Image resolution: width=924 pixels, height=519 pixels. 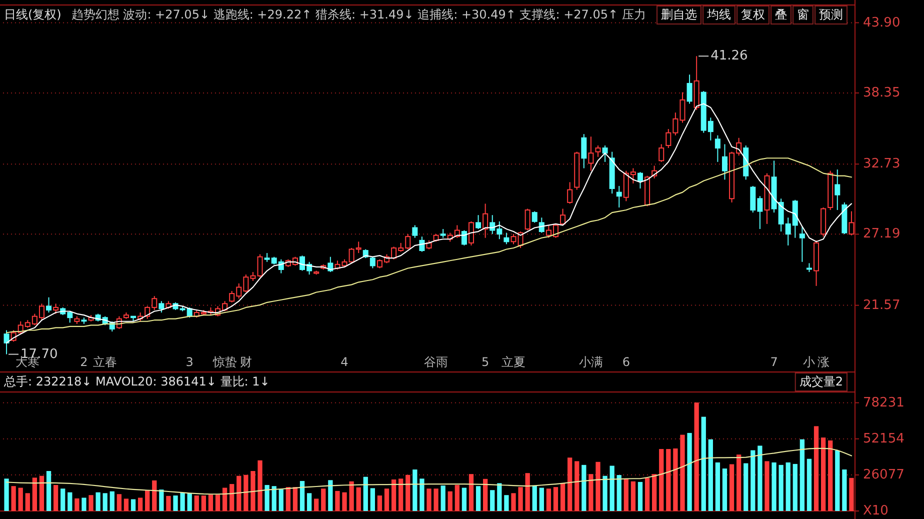 I want to click on x-tick-label: 7, so click(x=774, y=362).